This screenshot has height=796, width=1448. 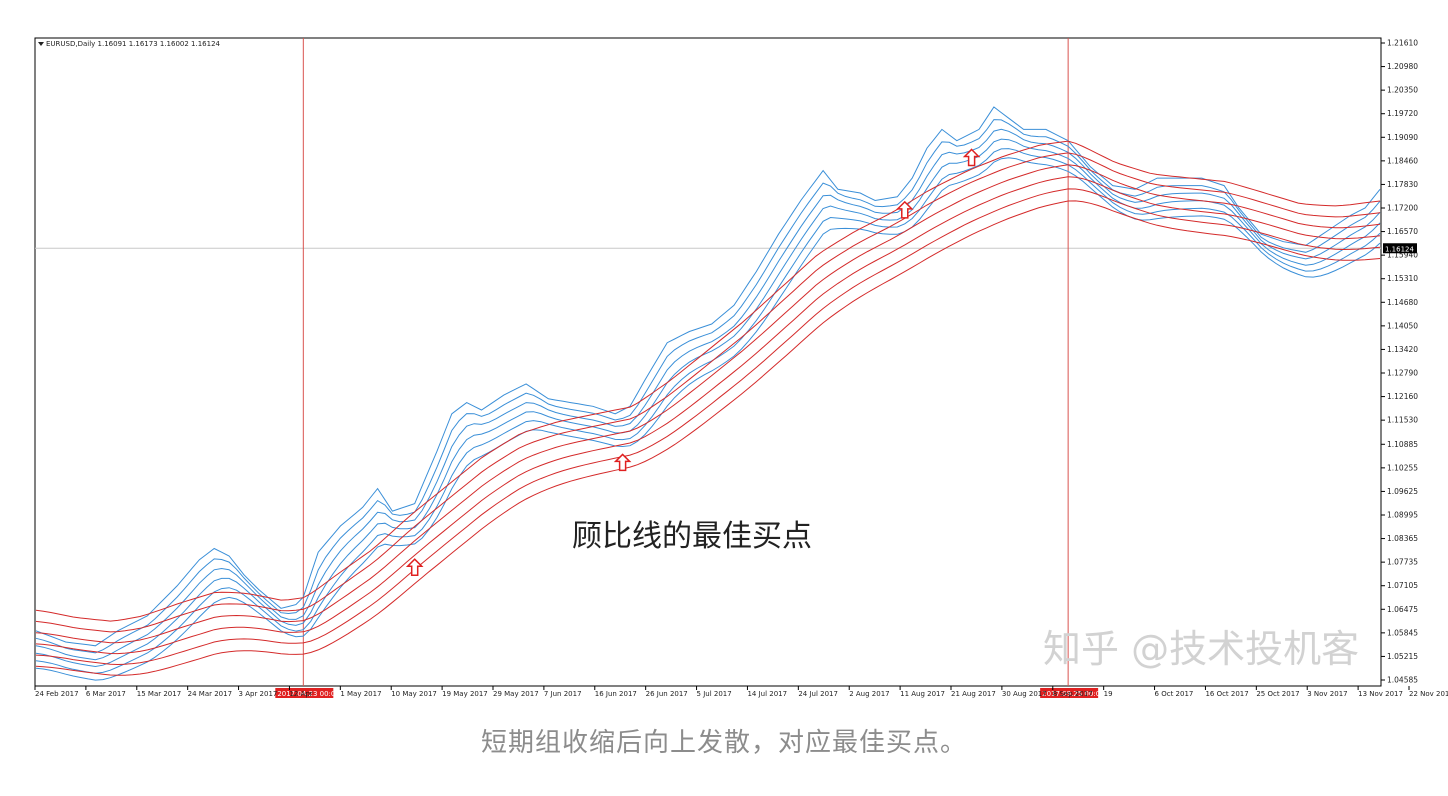 I want to click on y-tick-label: 1.18460, so click(x=1402, y=160).